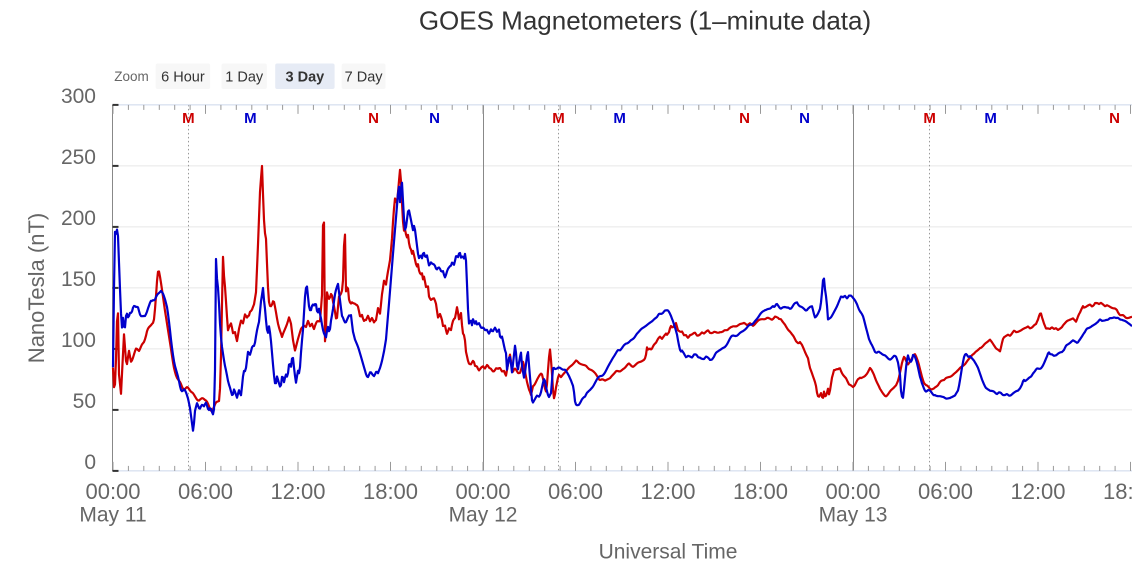  Describe the element at coordinates (78, 279) in the screenshot. I see `svg-text: 150` at that location.